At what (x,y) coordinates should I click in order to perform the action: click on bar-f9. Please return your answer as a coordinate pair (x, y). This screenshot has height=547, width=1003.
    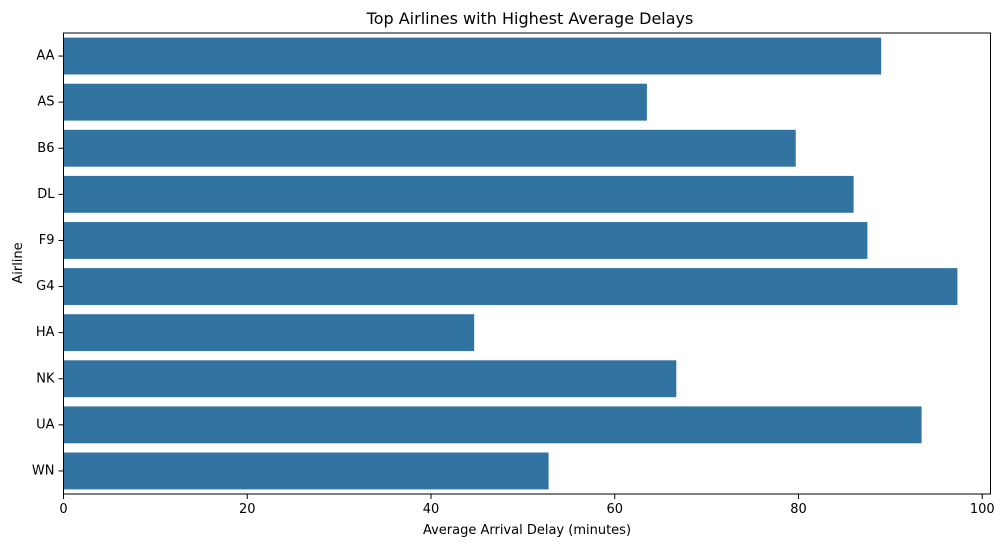
    Looking at the image, I should click on (465, 240).